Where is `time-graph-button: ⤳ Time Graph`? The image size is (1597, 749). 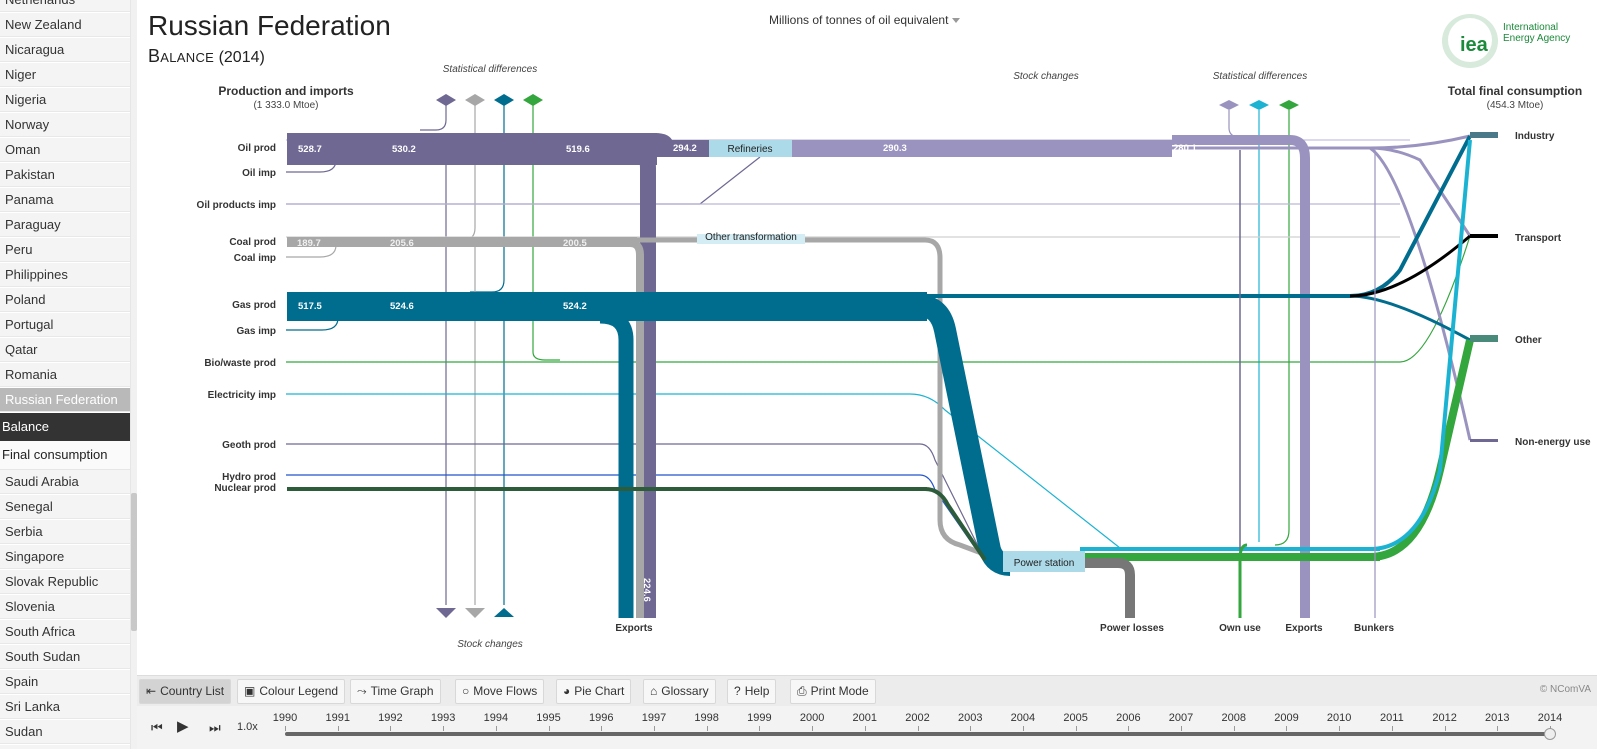
time-graph-button: ⤳ Time Graph is located at coordinates (395, 691).